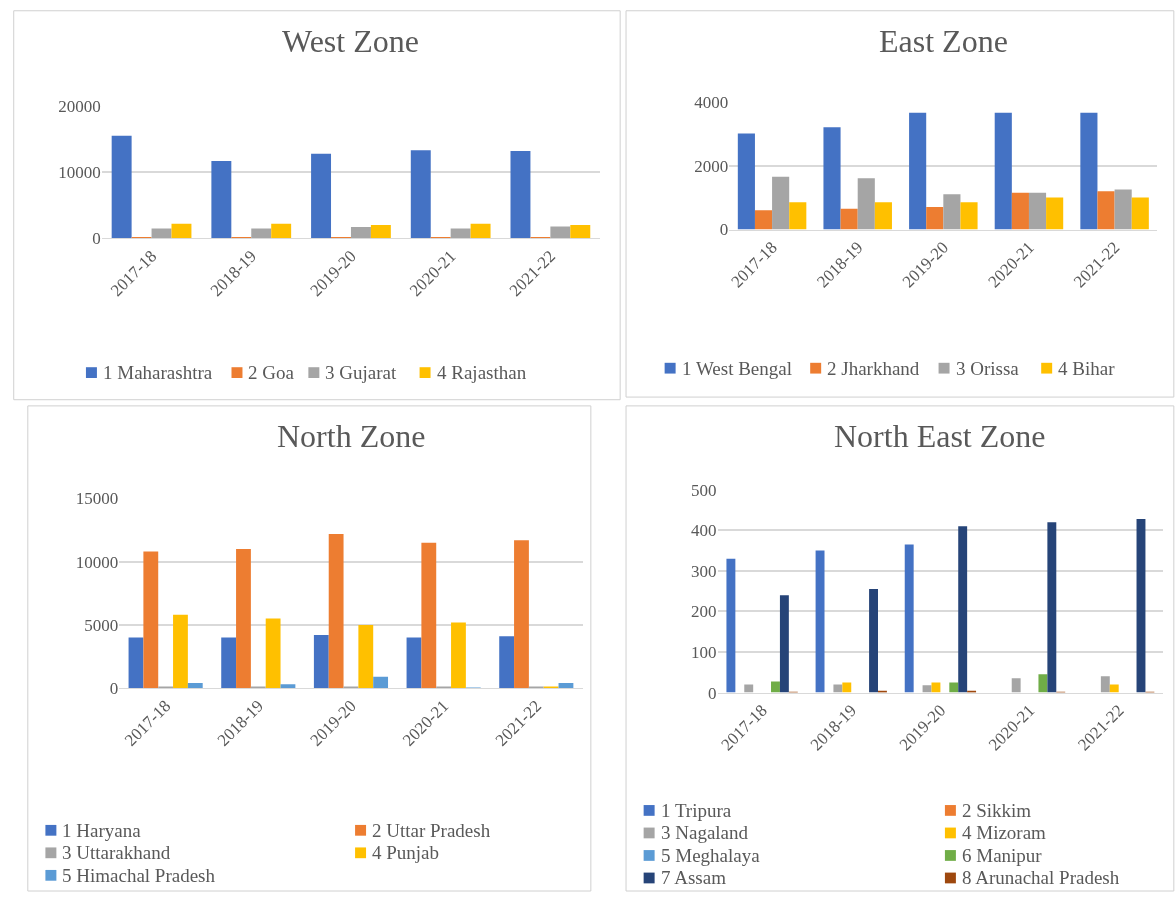  I want to click on legend-label: 3 Nagaland, so click(705, 832).